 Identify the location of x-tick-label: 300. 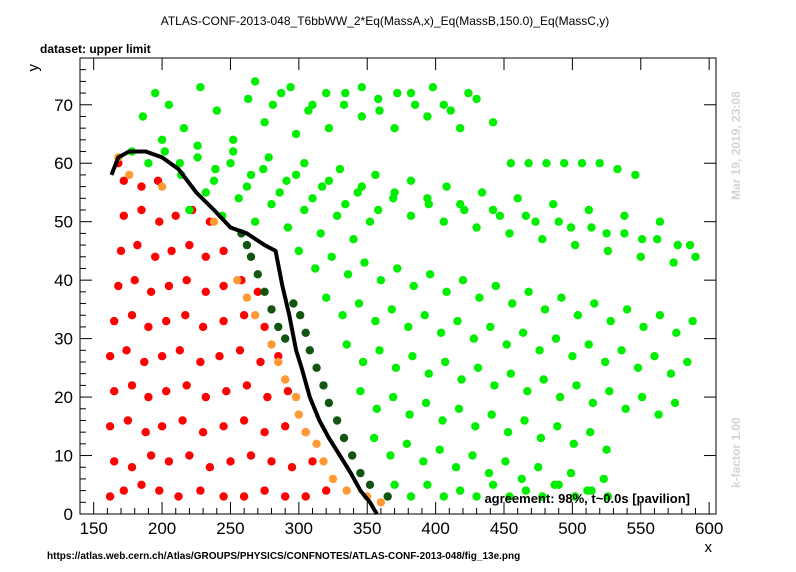
(299, 528).